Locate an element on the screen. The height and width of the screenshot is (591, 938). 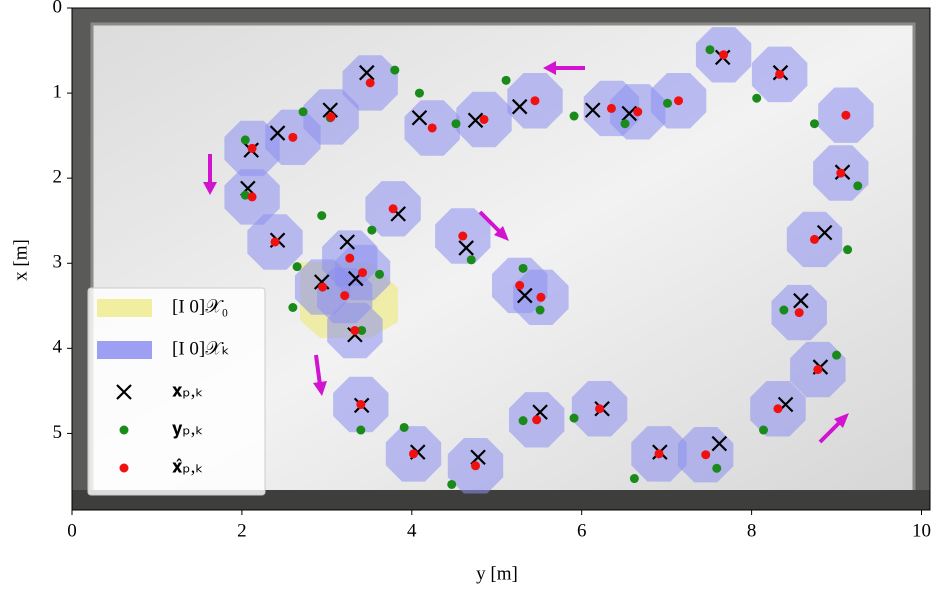
x-tick-label: 6 is located at coordinates (582, 530).